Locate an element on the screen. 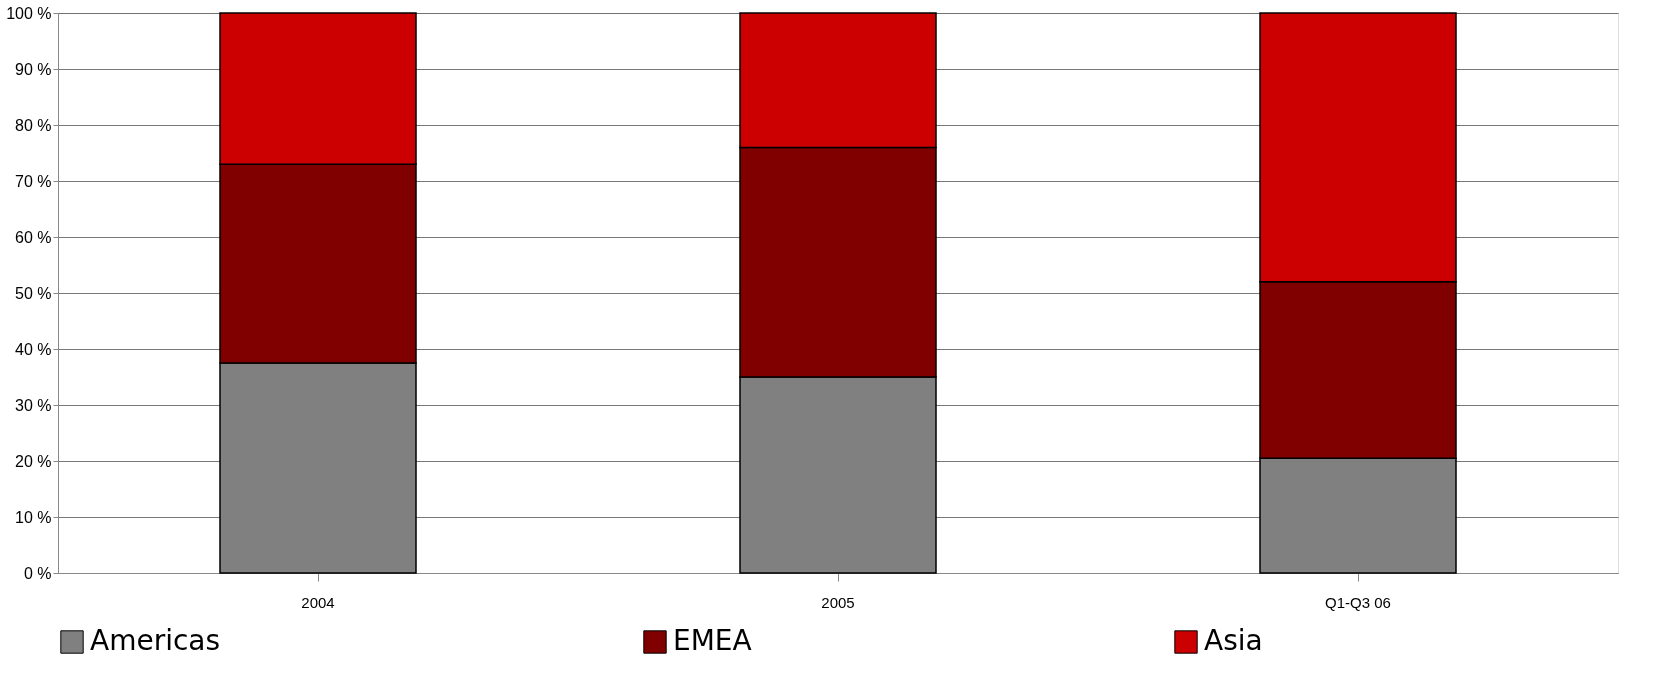 Image resolution: width=1673 pixels, height=694 pixels. y-tick-label: 50 % is located at coordinates (33, 293).